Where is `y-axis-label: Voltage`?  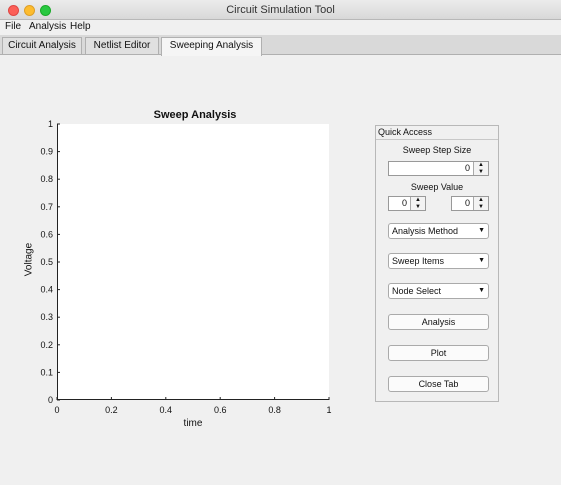
y-axis-label: Voltage is located at coordinates (29, 259).